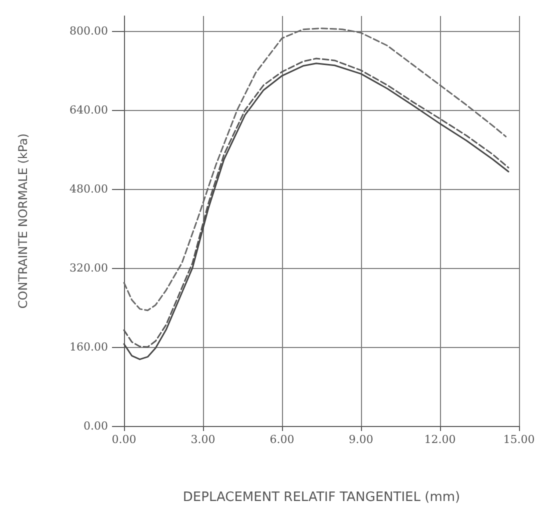 The width and height of the screenshot is (546, 523). I want to click on y-tick-label: 320.00, so click(89, 267).